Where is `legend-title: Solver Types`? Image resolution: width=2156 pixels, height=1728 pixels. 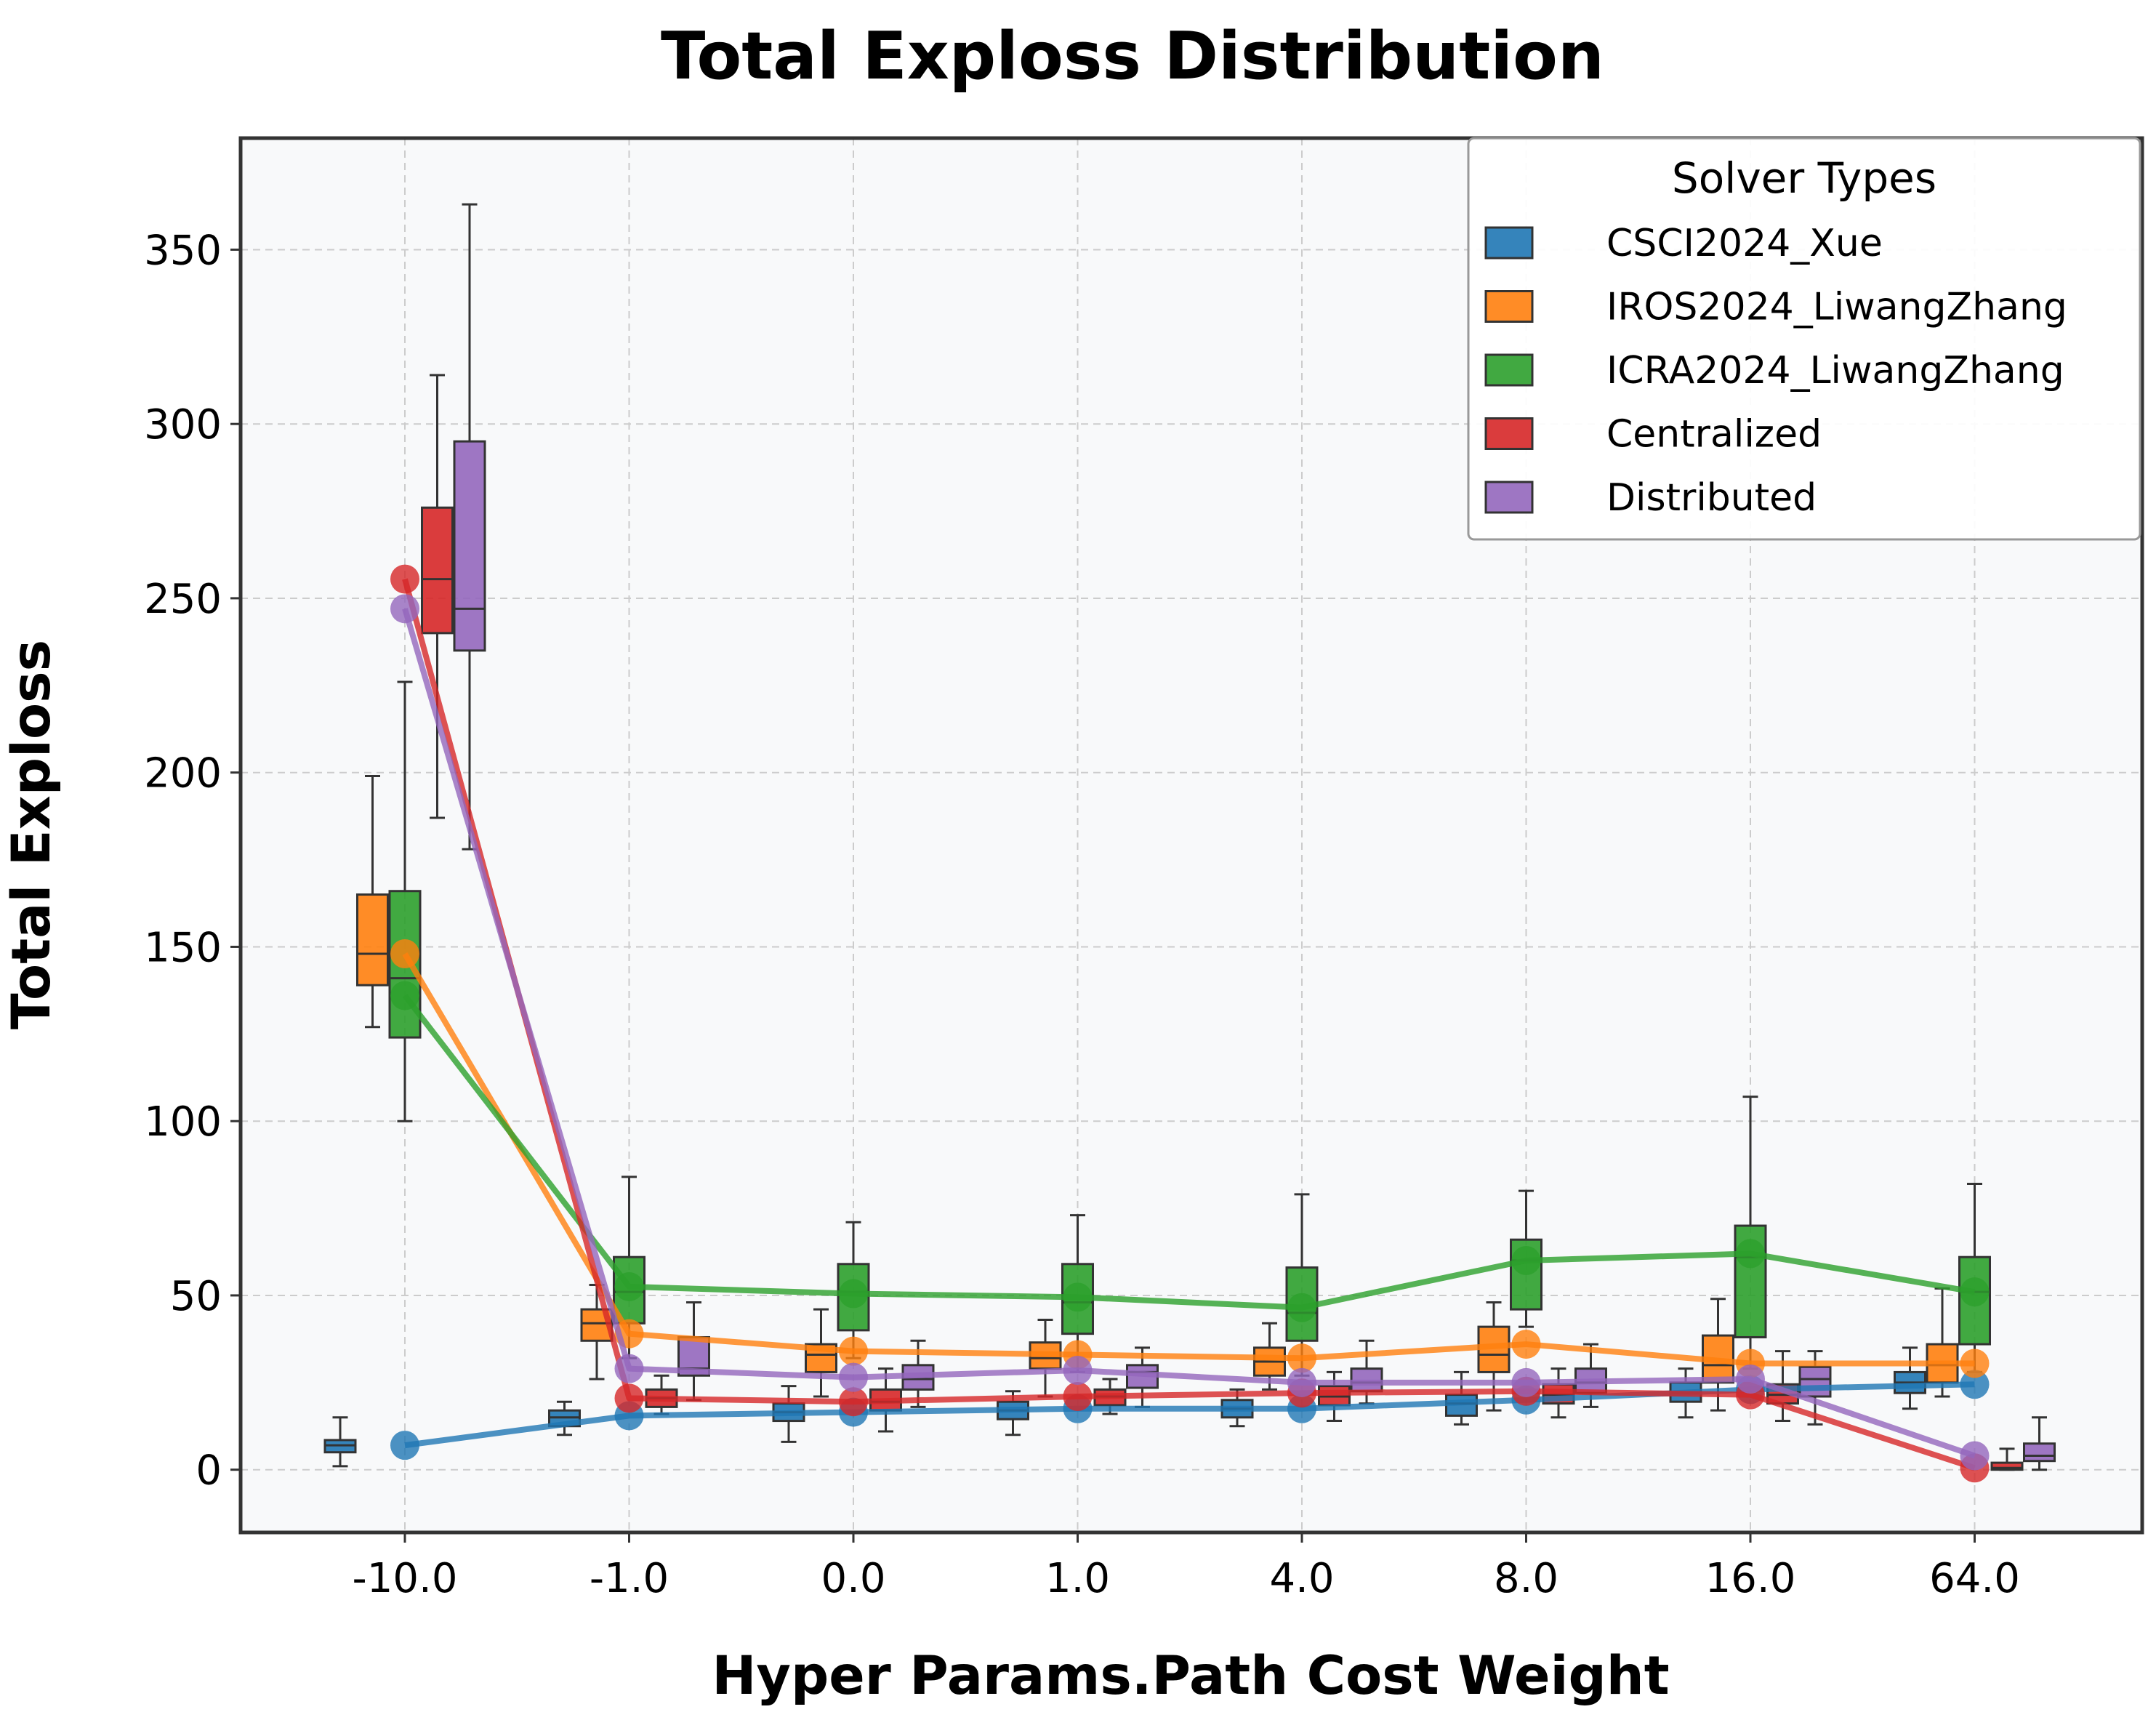
legend-title: Solver Types is located at coordinates (1804, 178).